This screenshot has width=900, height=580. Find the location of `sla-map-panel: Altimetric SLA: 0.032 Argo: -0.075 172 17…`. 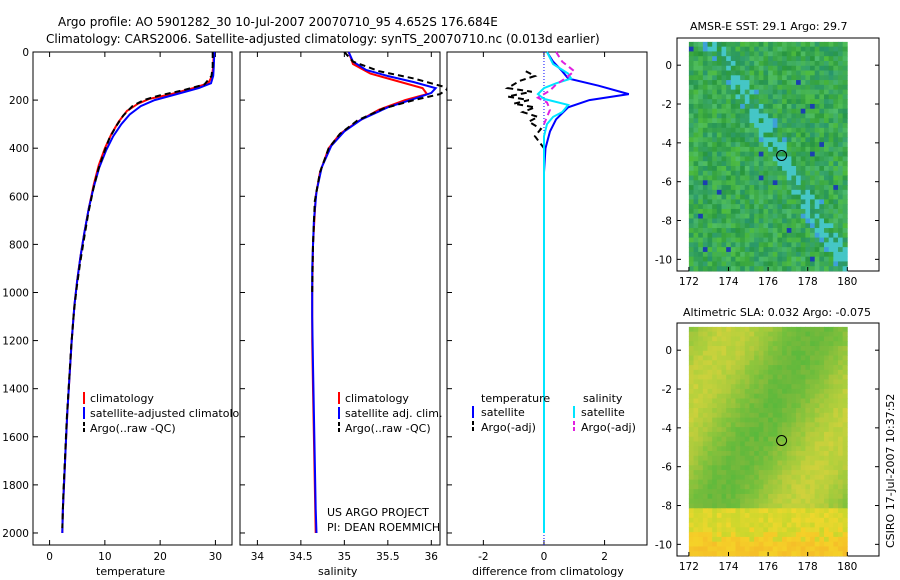

sla-map-panel: Altimetric SLA: 0.032 Argo: -0.075 172 17… is located at coordinates (767, 439).